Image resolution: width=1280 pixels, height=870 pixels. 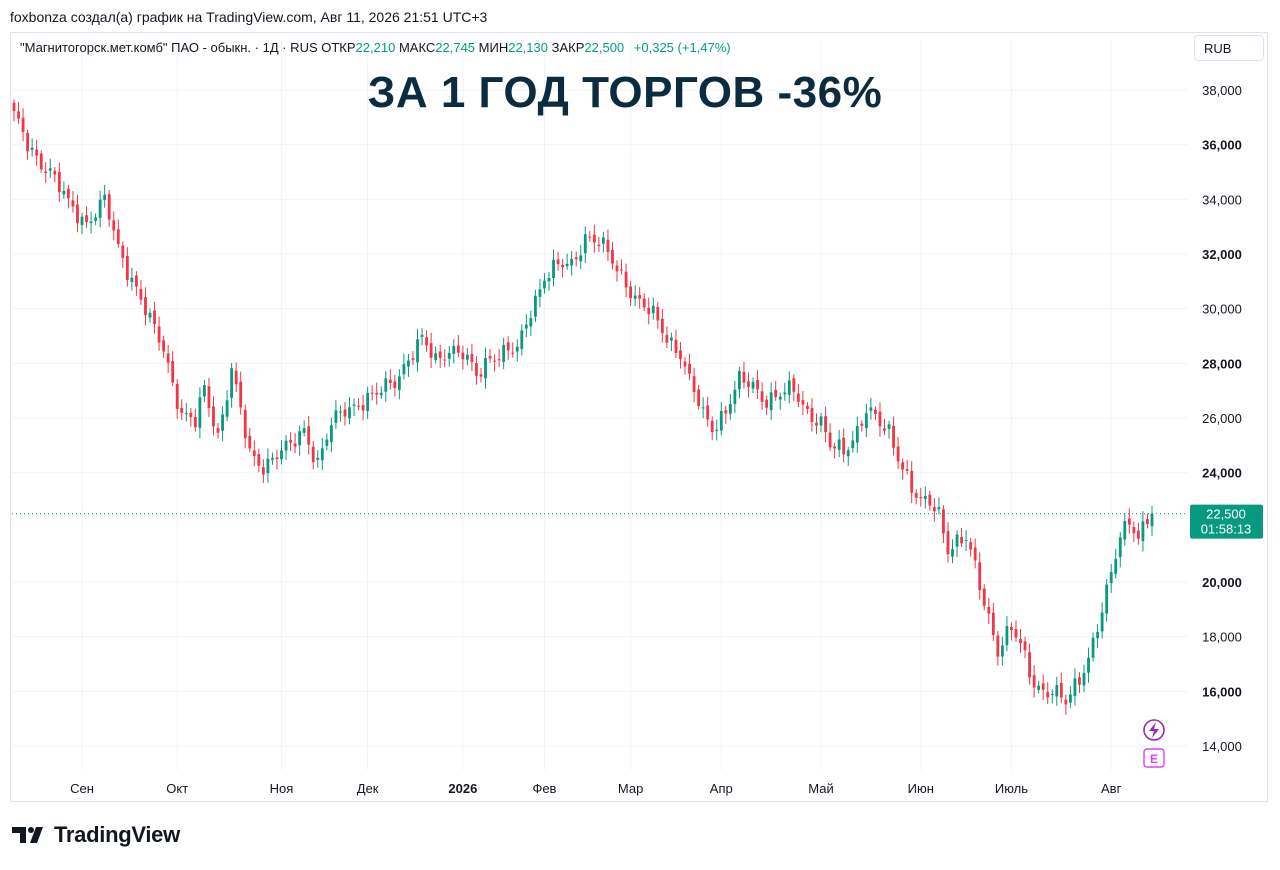 I want to click on open-value: 22,210, so click(x=375, y=47).